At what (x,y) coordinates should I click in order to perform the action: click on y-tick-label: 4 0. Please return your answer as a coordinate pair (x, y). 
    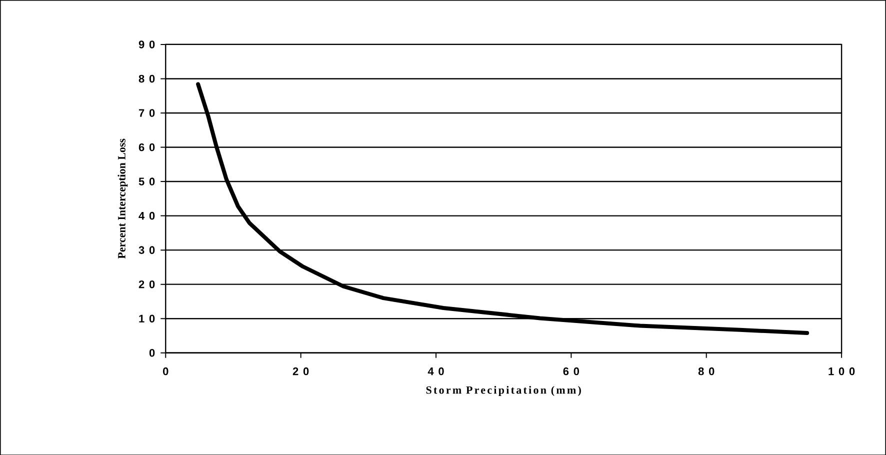
    Looking at the image, I should click on (146, 216).